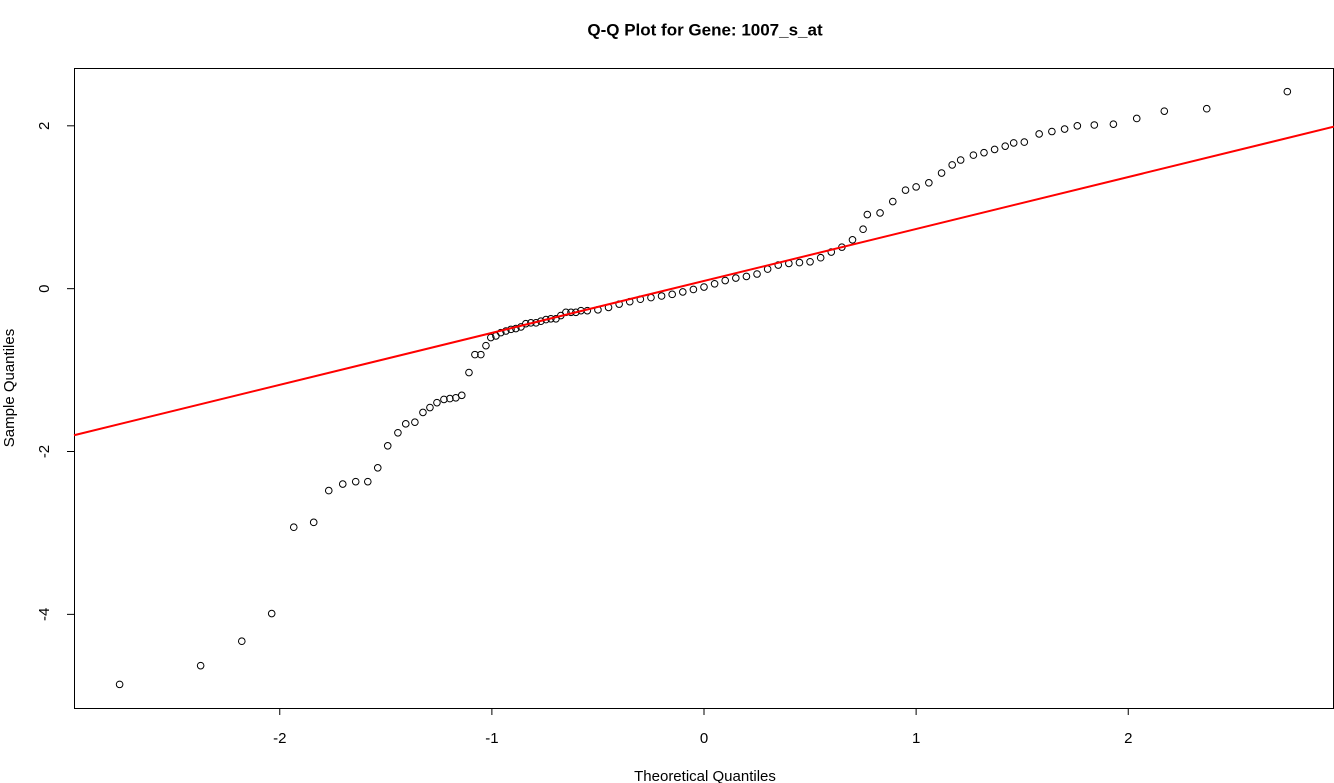 This screenshot has height=783, width=1334. What do you see at coordinates (44, 288) in the screenshot?
I see `y-tick-label: 0` at bounding box center [44, 288].